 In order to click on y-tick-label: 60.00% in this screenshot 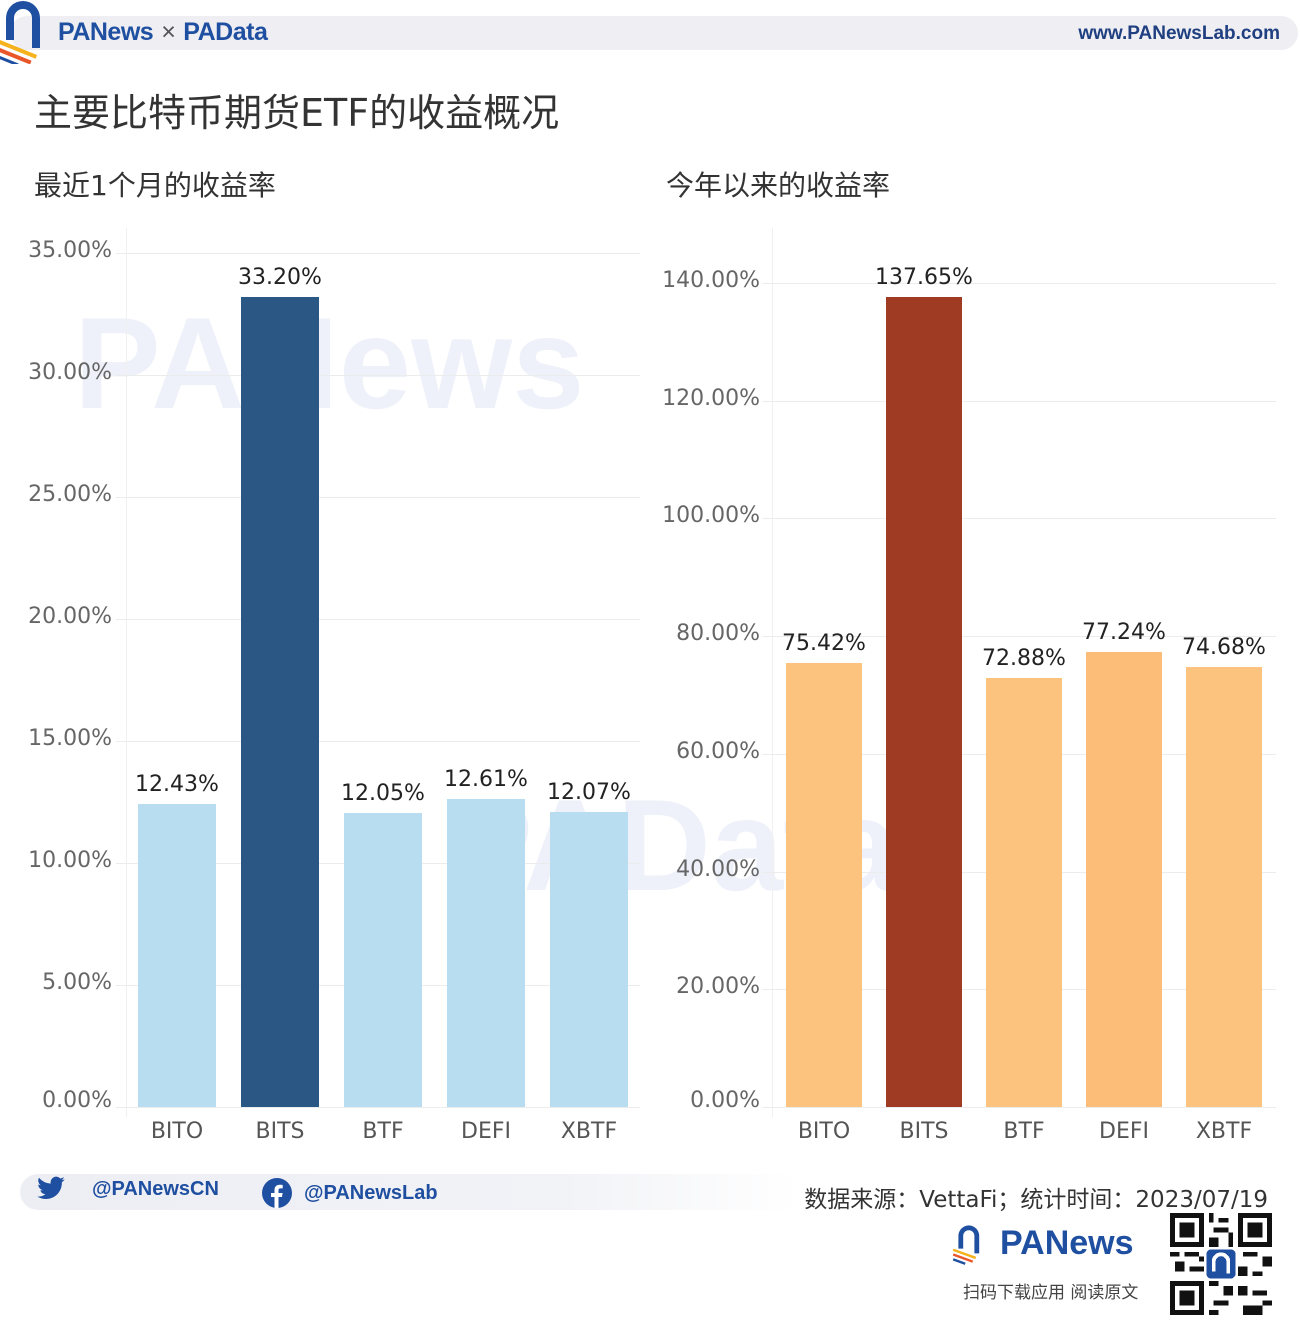, I will do `click(718, 751)`.